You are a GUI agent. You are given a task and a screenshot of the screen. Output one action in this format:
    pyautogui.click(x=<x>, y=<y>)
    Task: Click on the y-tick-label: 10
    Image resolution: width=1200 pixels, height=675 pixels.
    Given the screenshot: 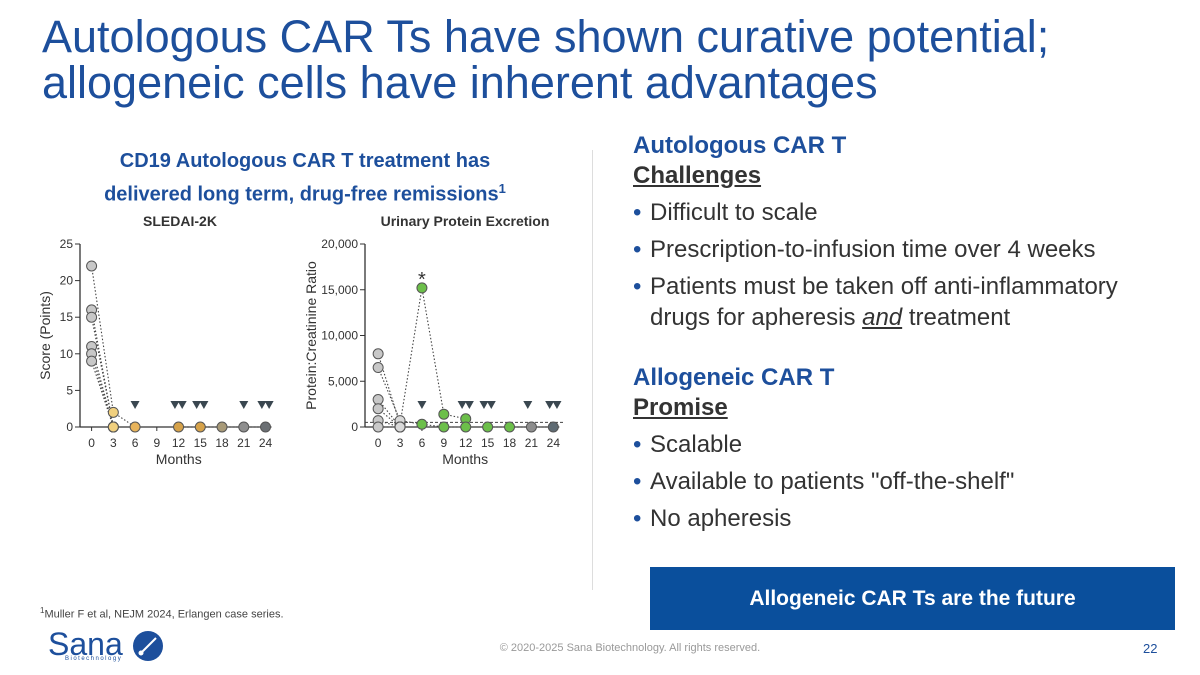 What is the action you would take?
    pyautogui.click(x=67, y=354)
    